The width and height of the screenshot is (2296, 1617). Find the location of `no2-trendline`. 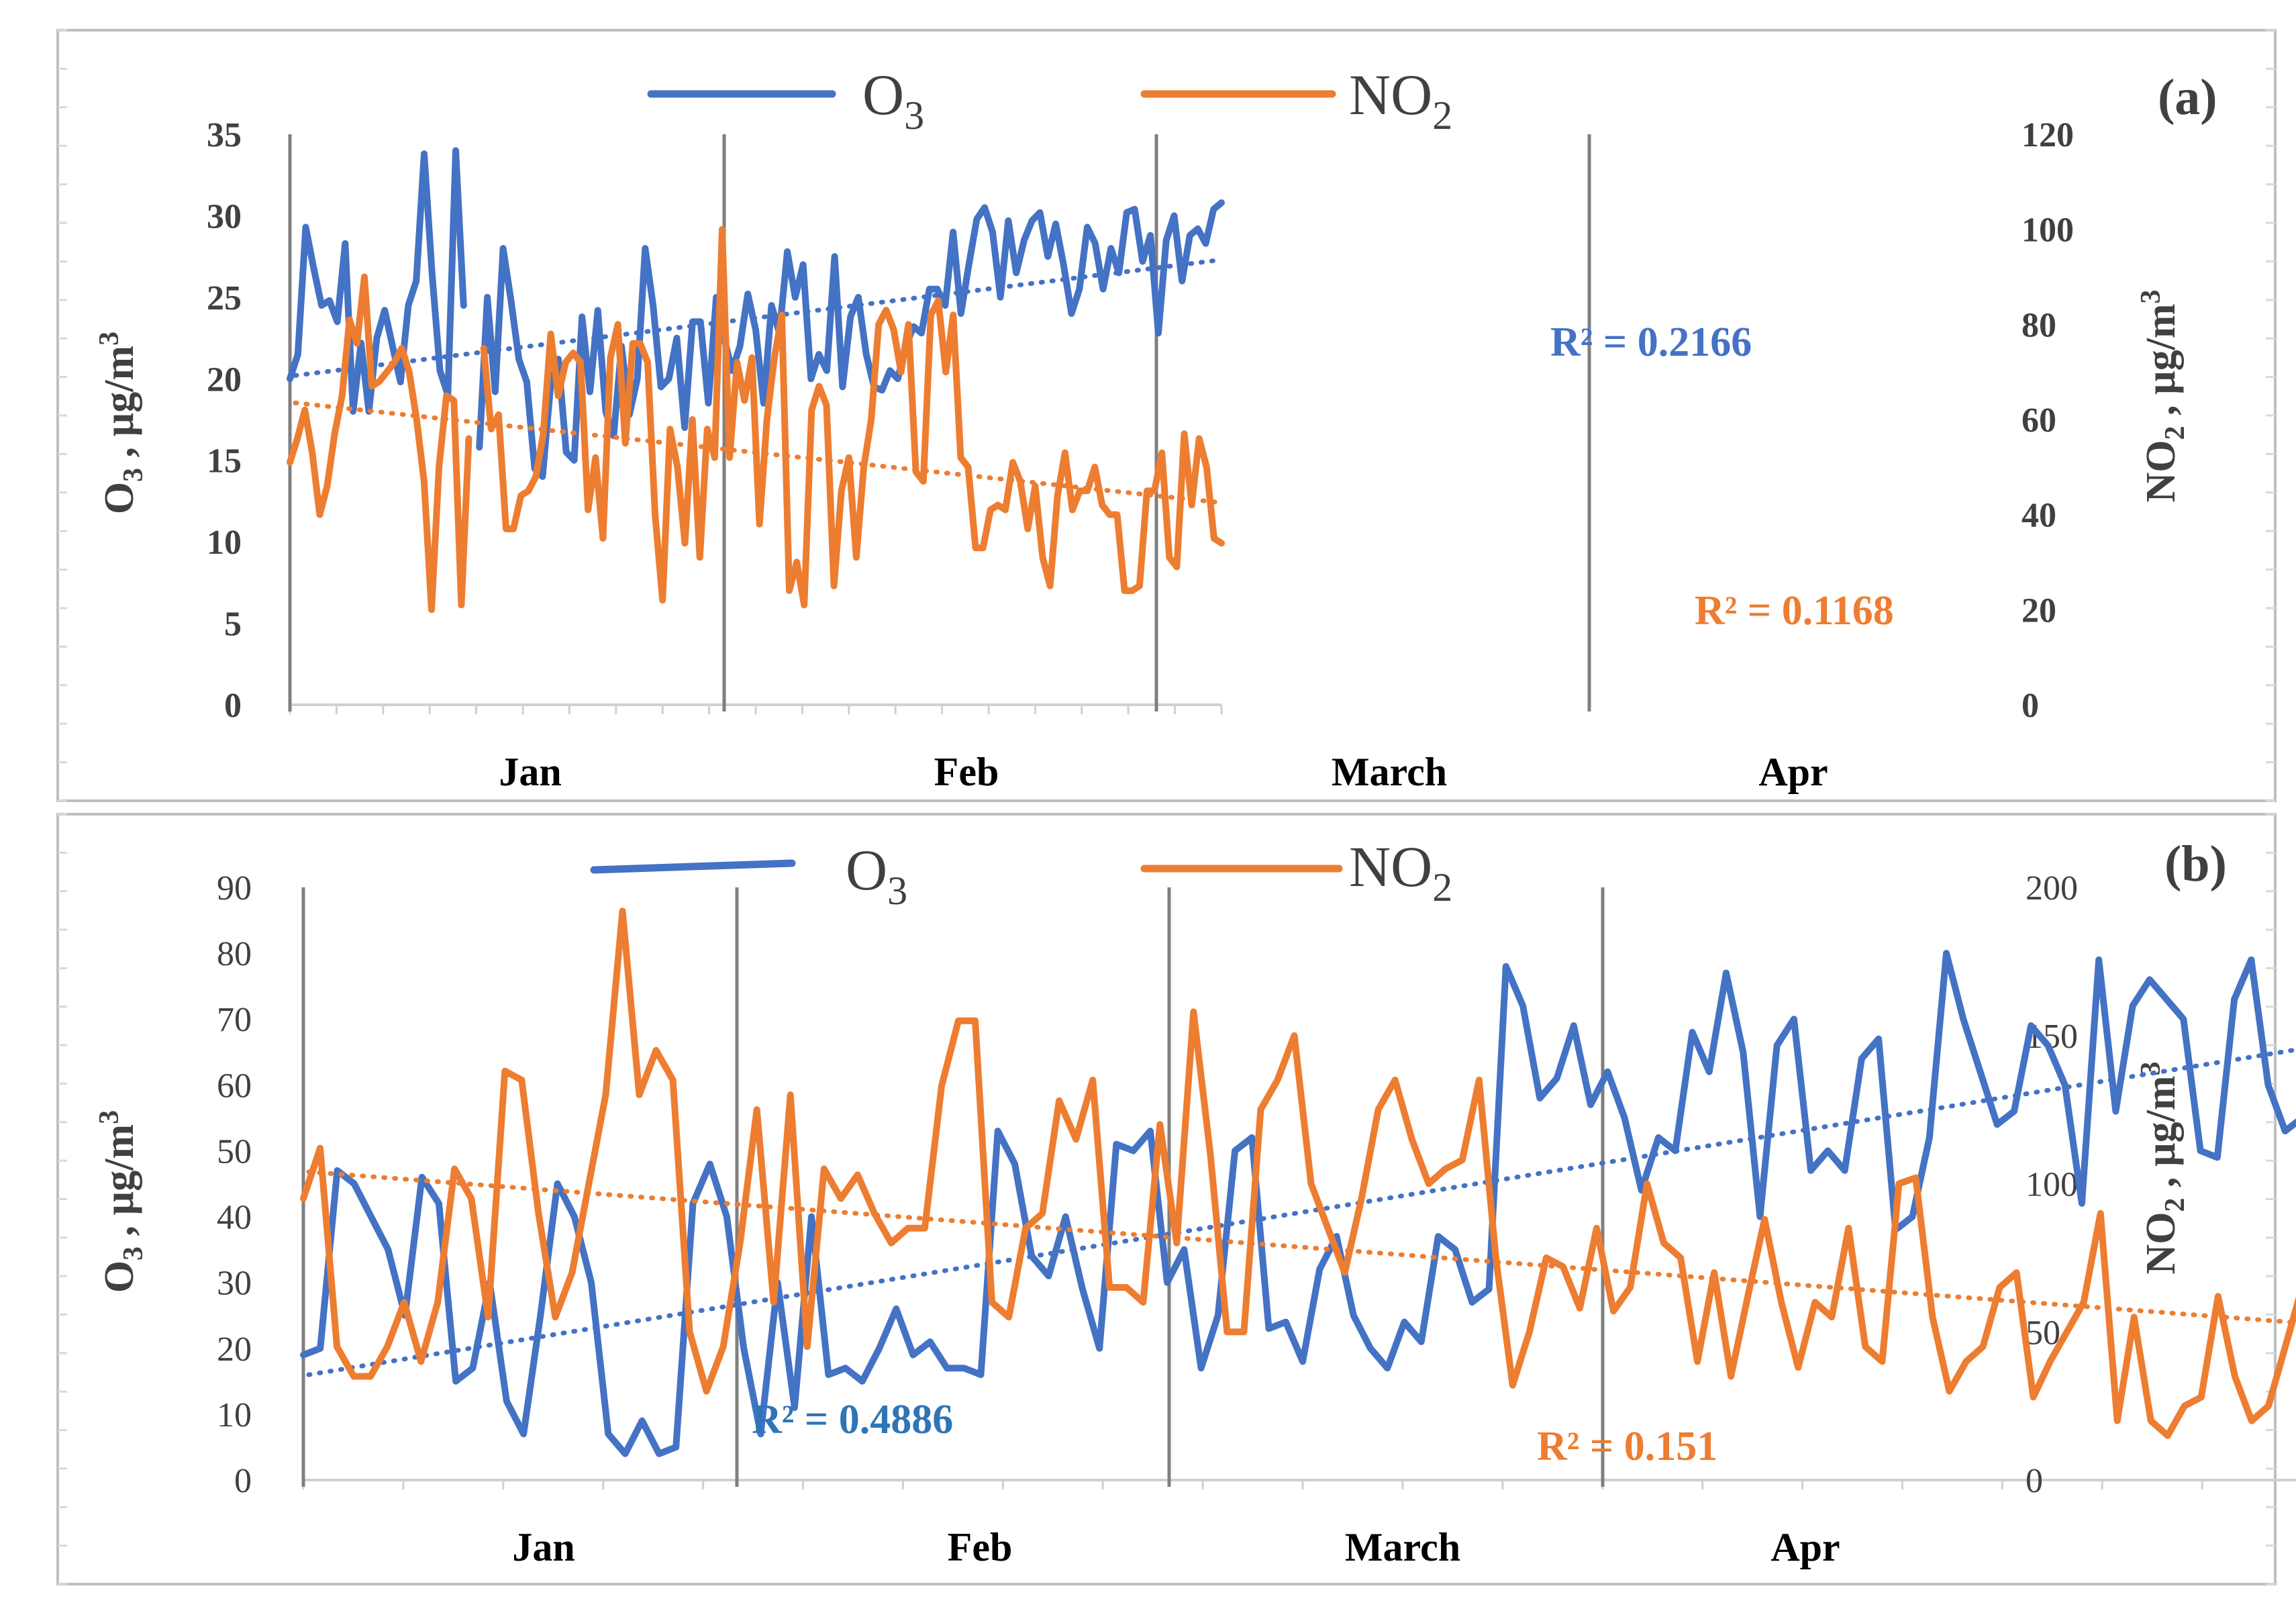

no2-trendline is located at coordinates (1301, 1247).